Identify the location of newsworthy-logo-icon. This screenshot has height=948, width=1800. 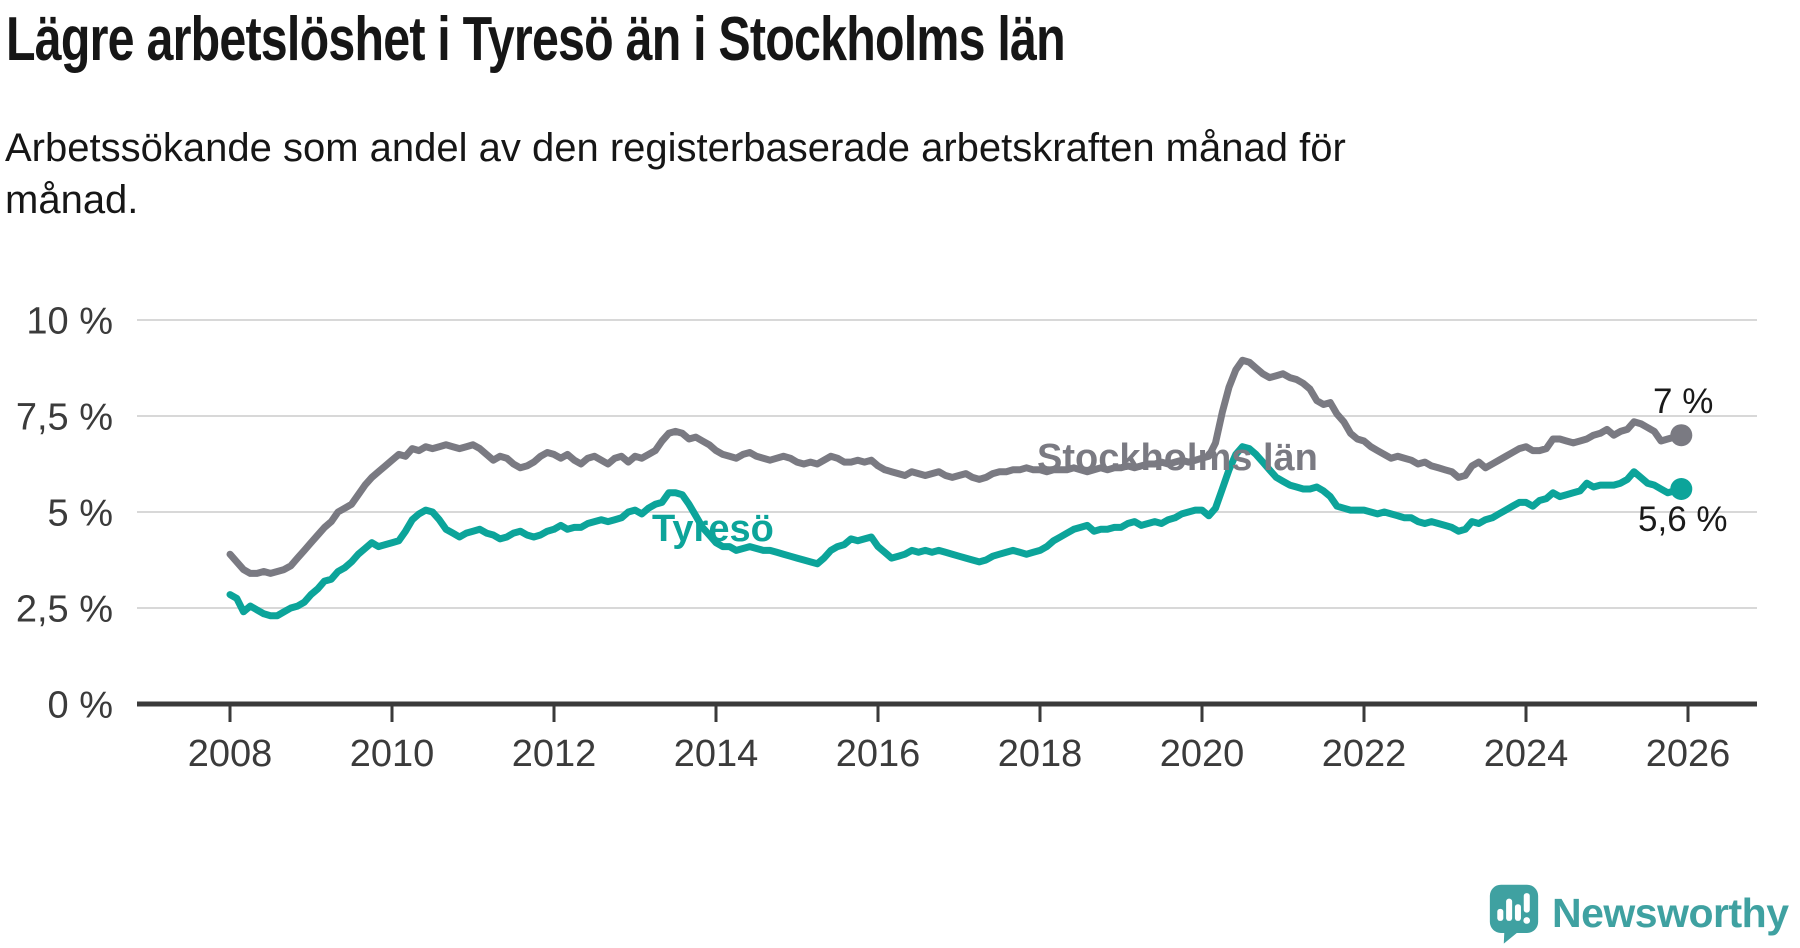
(1514, 914).